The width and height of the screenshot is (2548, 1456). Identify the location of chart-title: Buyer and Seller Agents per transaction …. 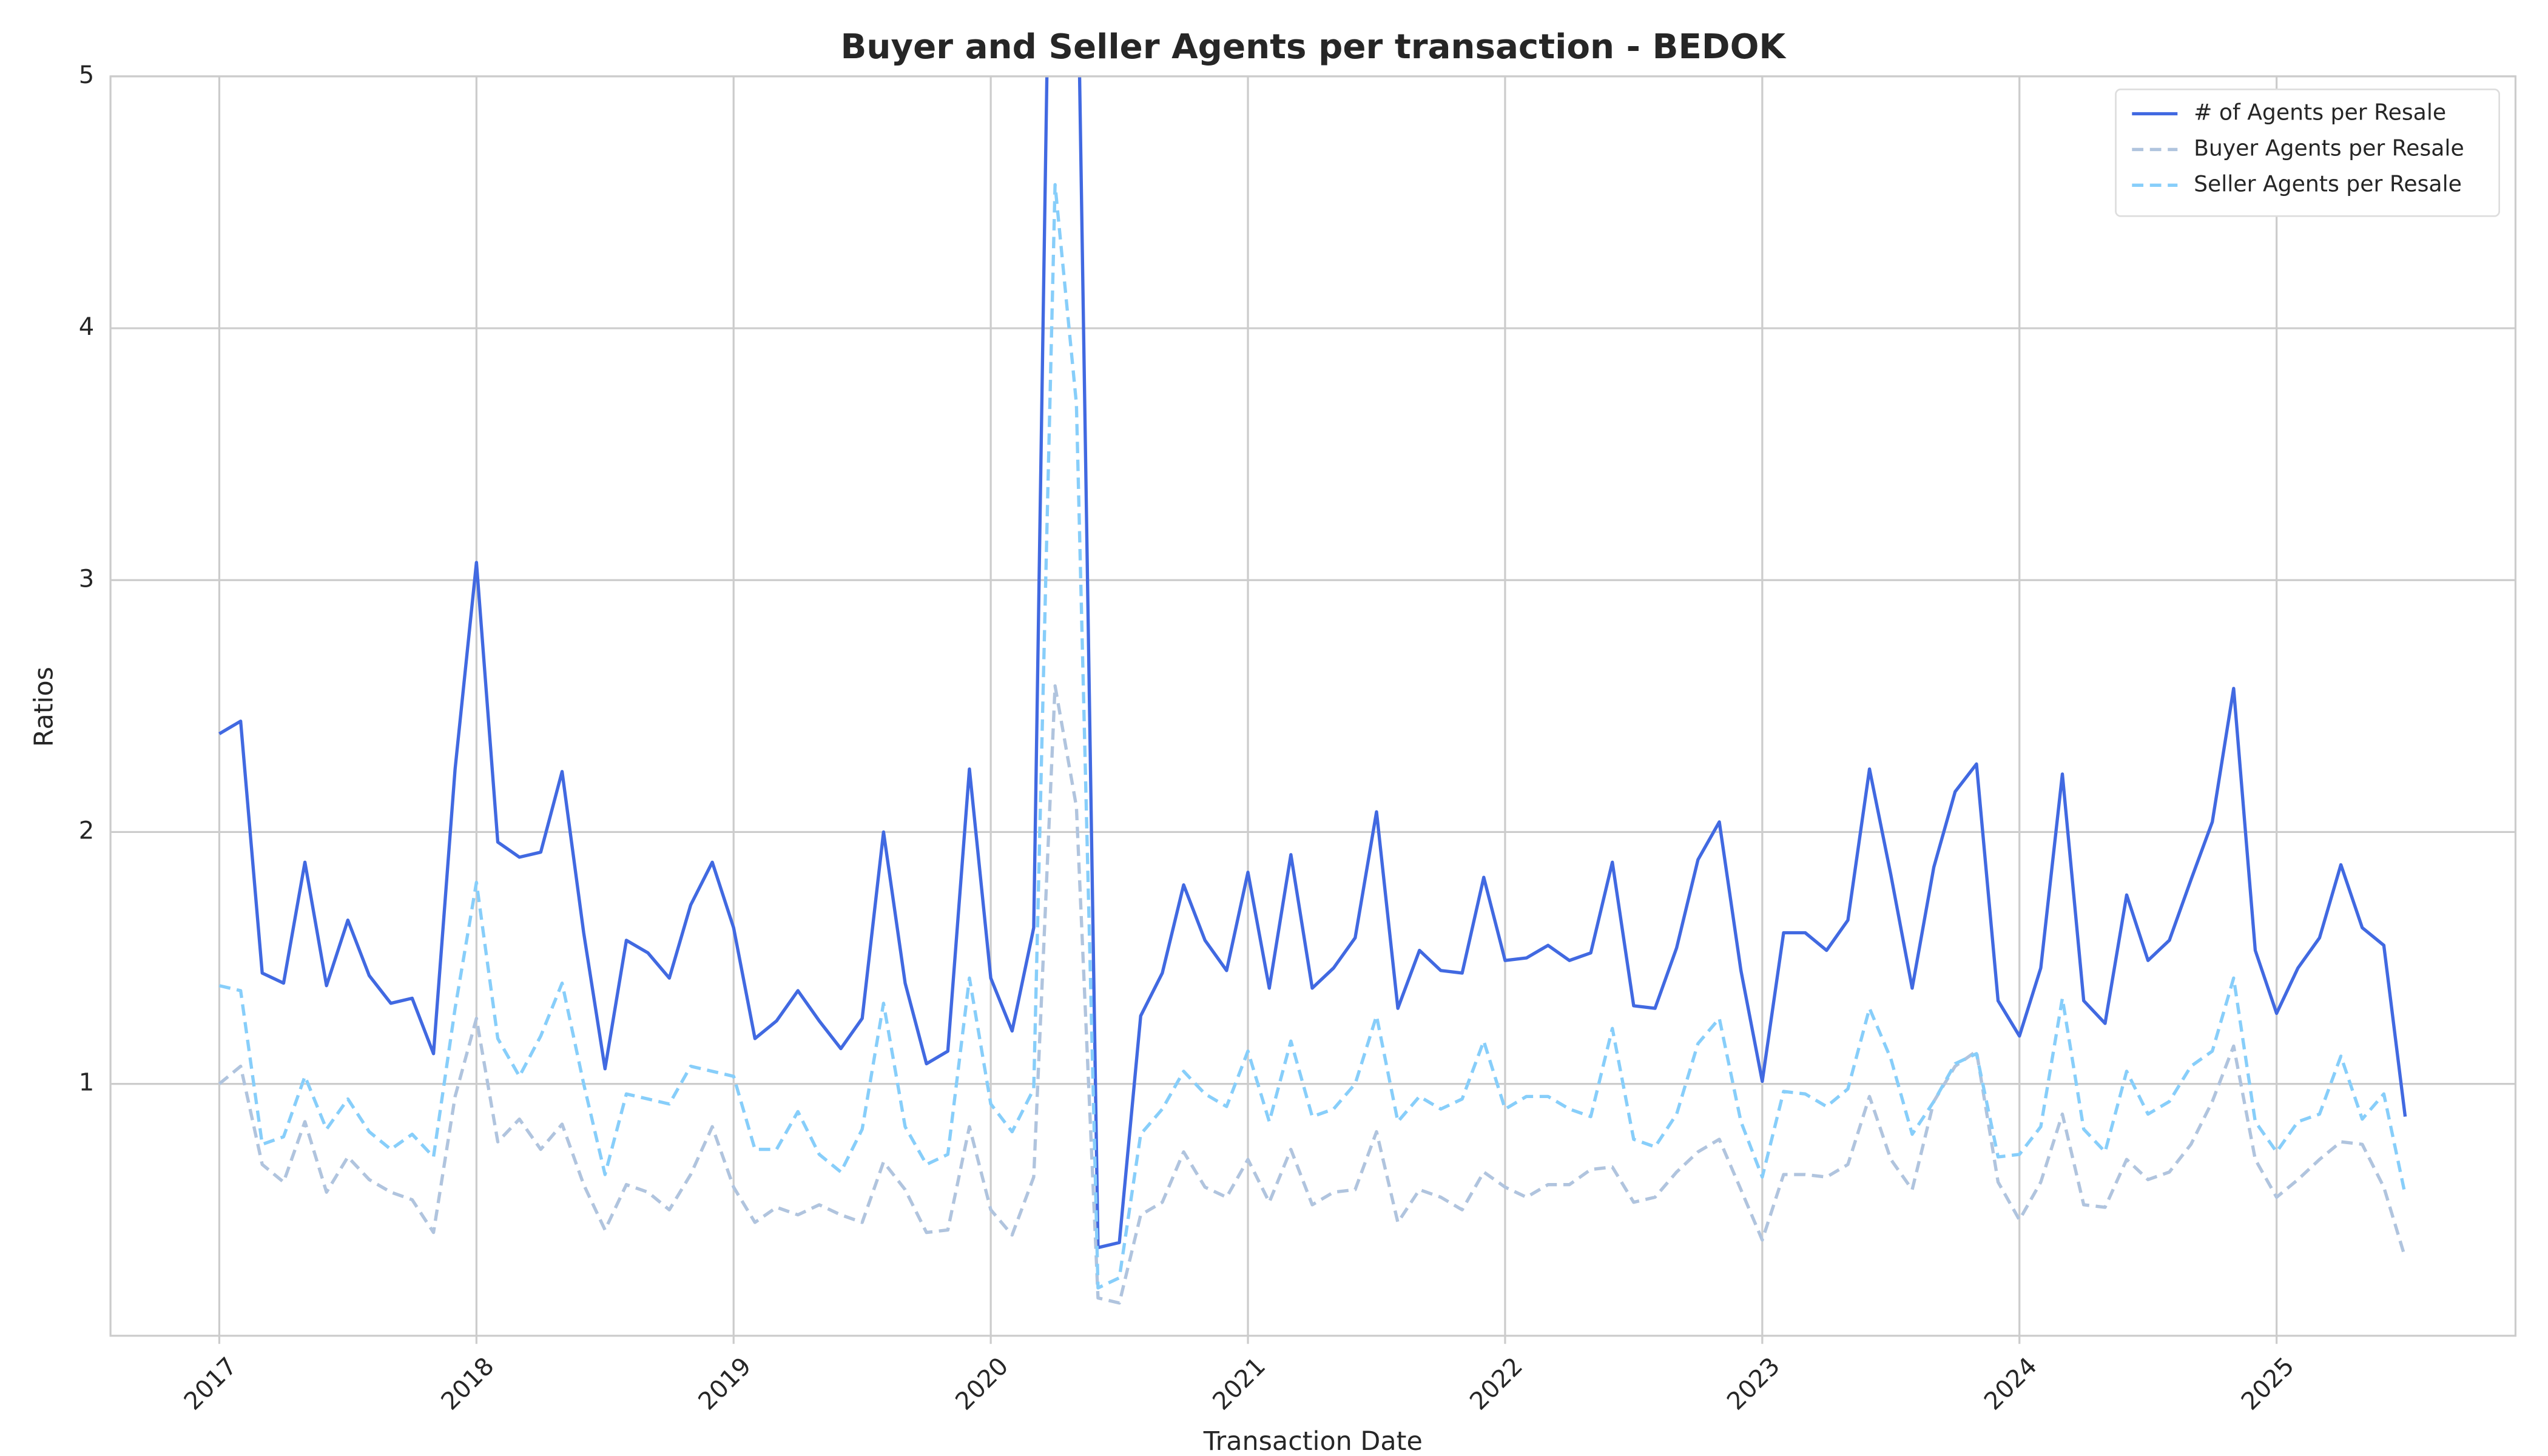
(1314, 47).